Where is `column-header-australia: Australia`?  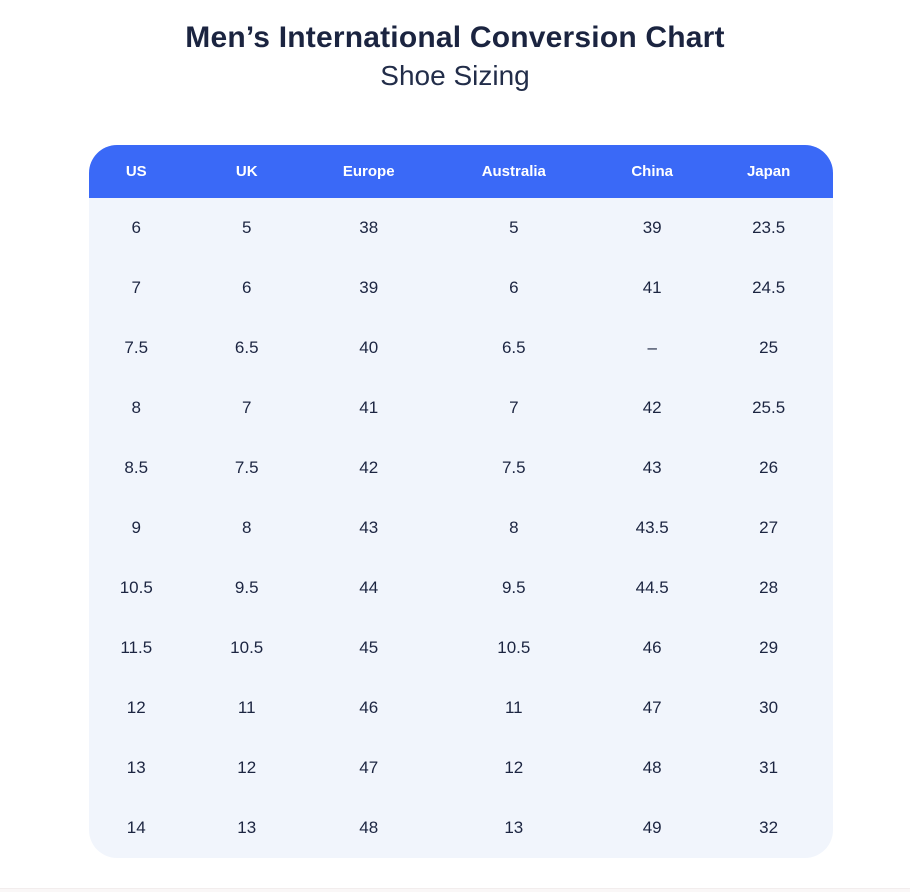
column-header-australia: Australia is located at coordinates (513, 171).